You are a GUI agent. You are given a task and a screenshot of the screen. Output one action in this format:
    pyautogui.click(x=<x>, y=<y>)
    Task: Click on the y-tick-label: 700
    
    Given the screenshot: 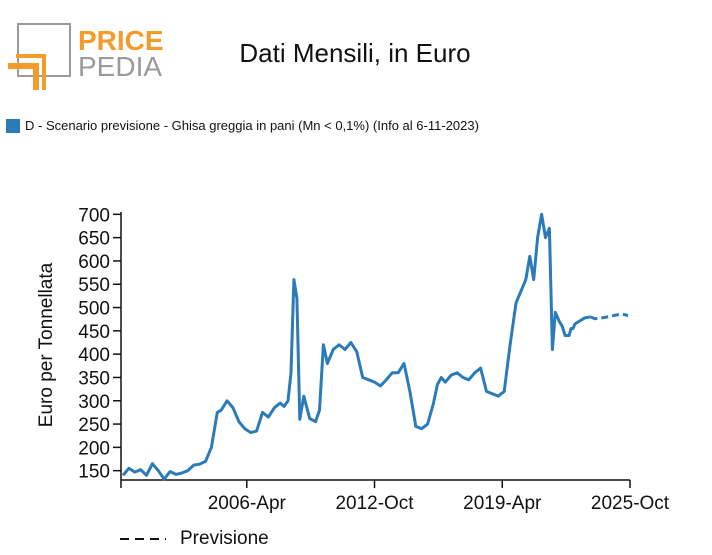 What is the action you would take?
    pyautogui.click(x=94, y=215)
    